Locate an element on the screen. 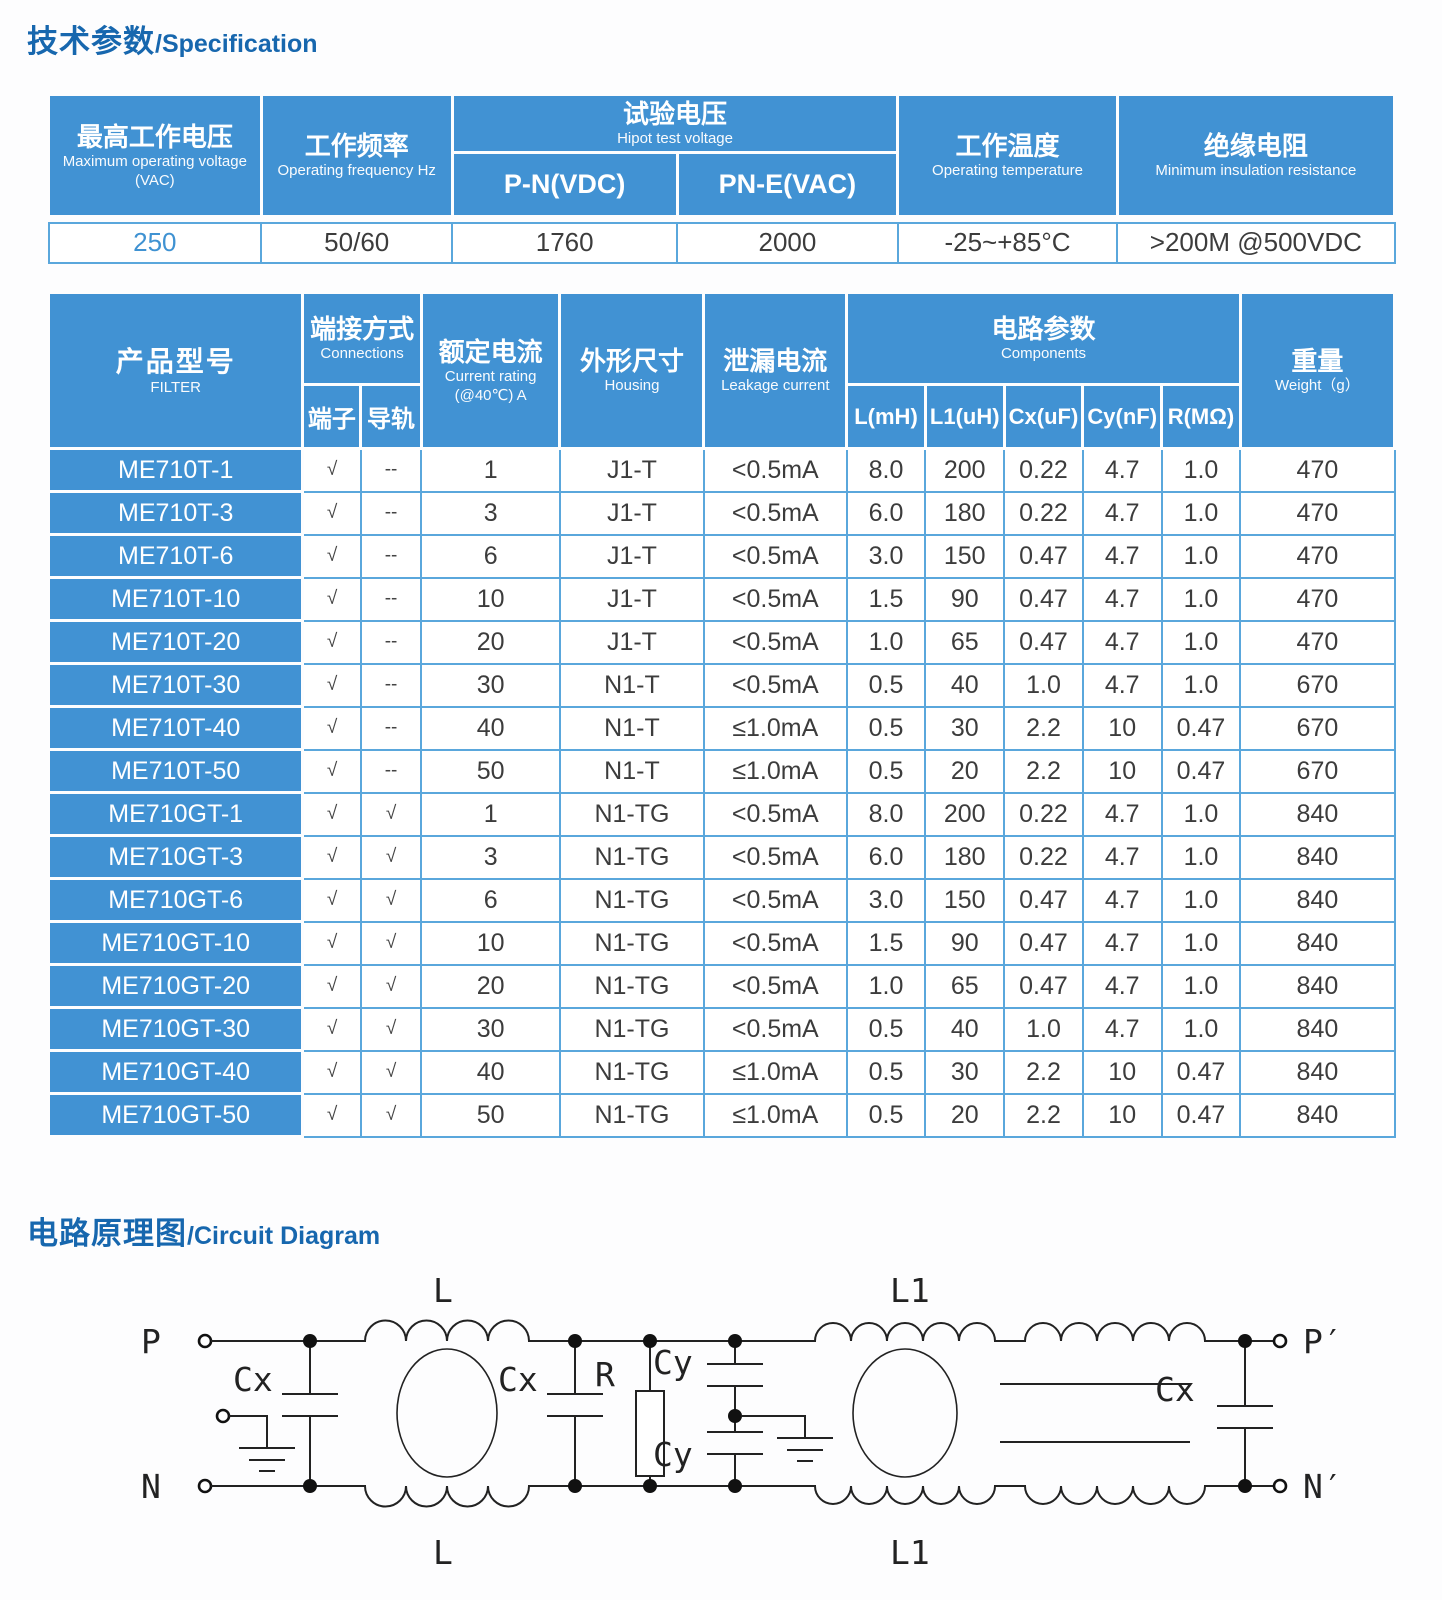 The height and width of the screenshot is (1600, 1442). cell-cx: 0.47 is located at coordinates (1043, 943).